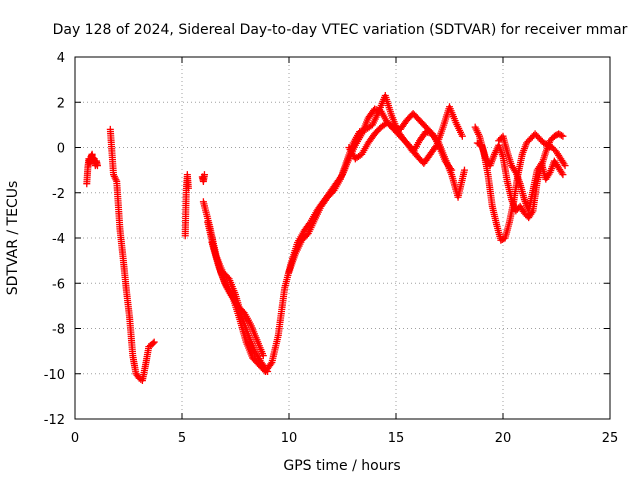 This screenshot has height=480, width=640. Describe the element at coordinates (61, 103) in the screenshot. I see `y-tick-label: 2` at that location.